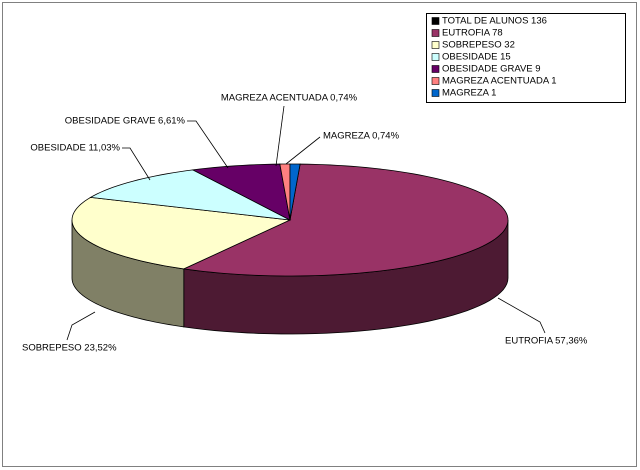 Image resolution: width=640 pixels, height=470 pixels. Describe the element at coordinates (472, 33) in the screenshot. I see `legend-label: EUTROFIA 78` at that location.